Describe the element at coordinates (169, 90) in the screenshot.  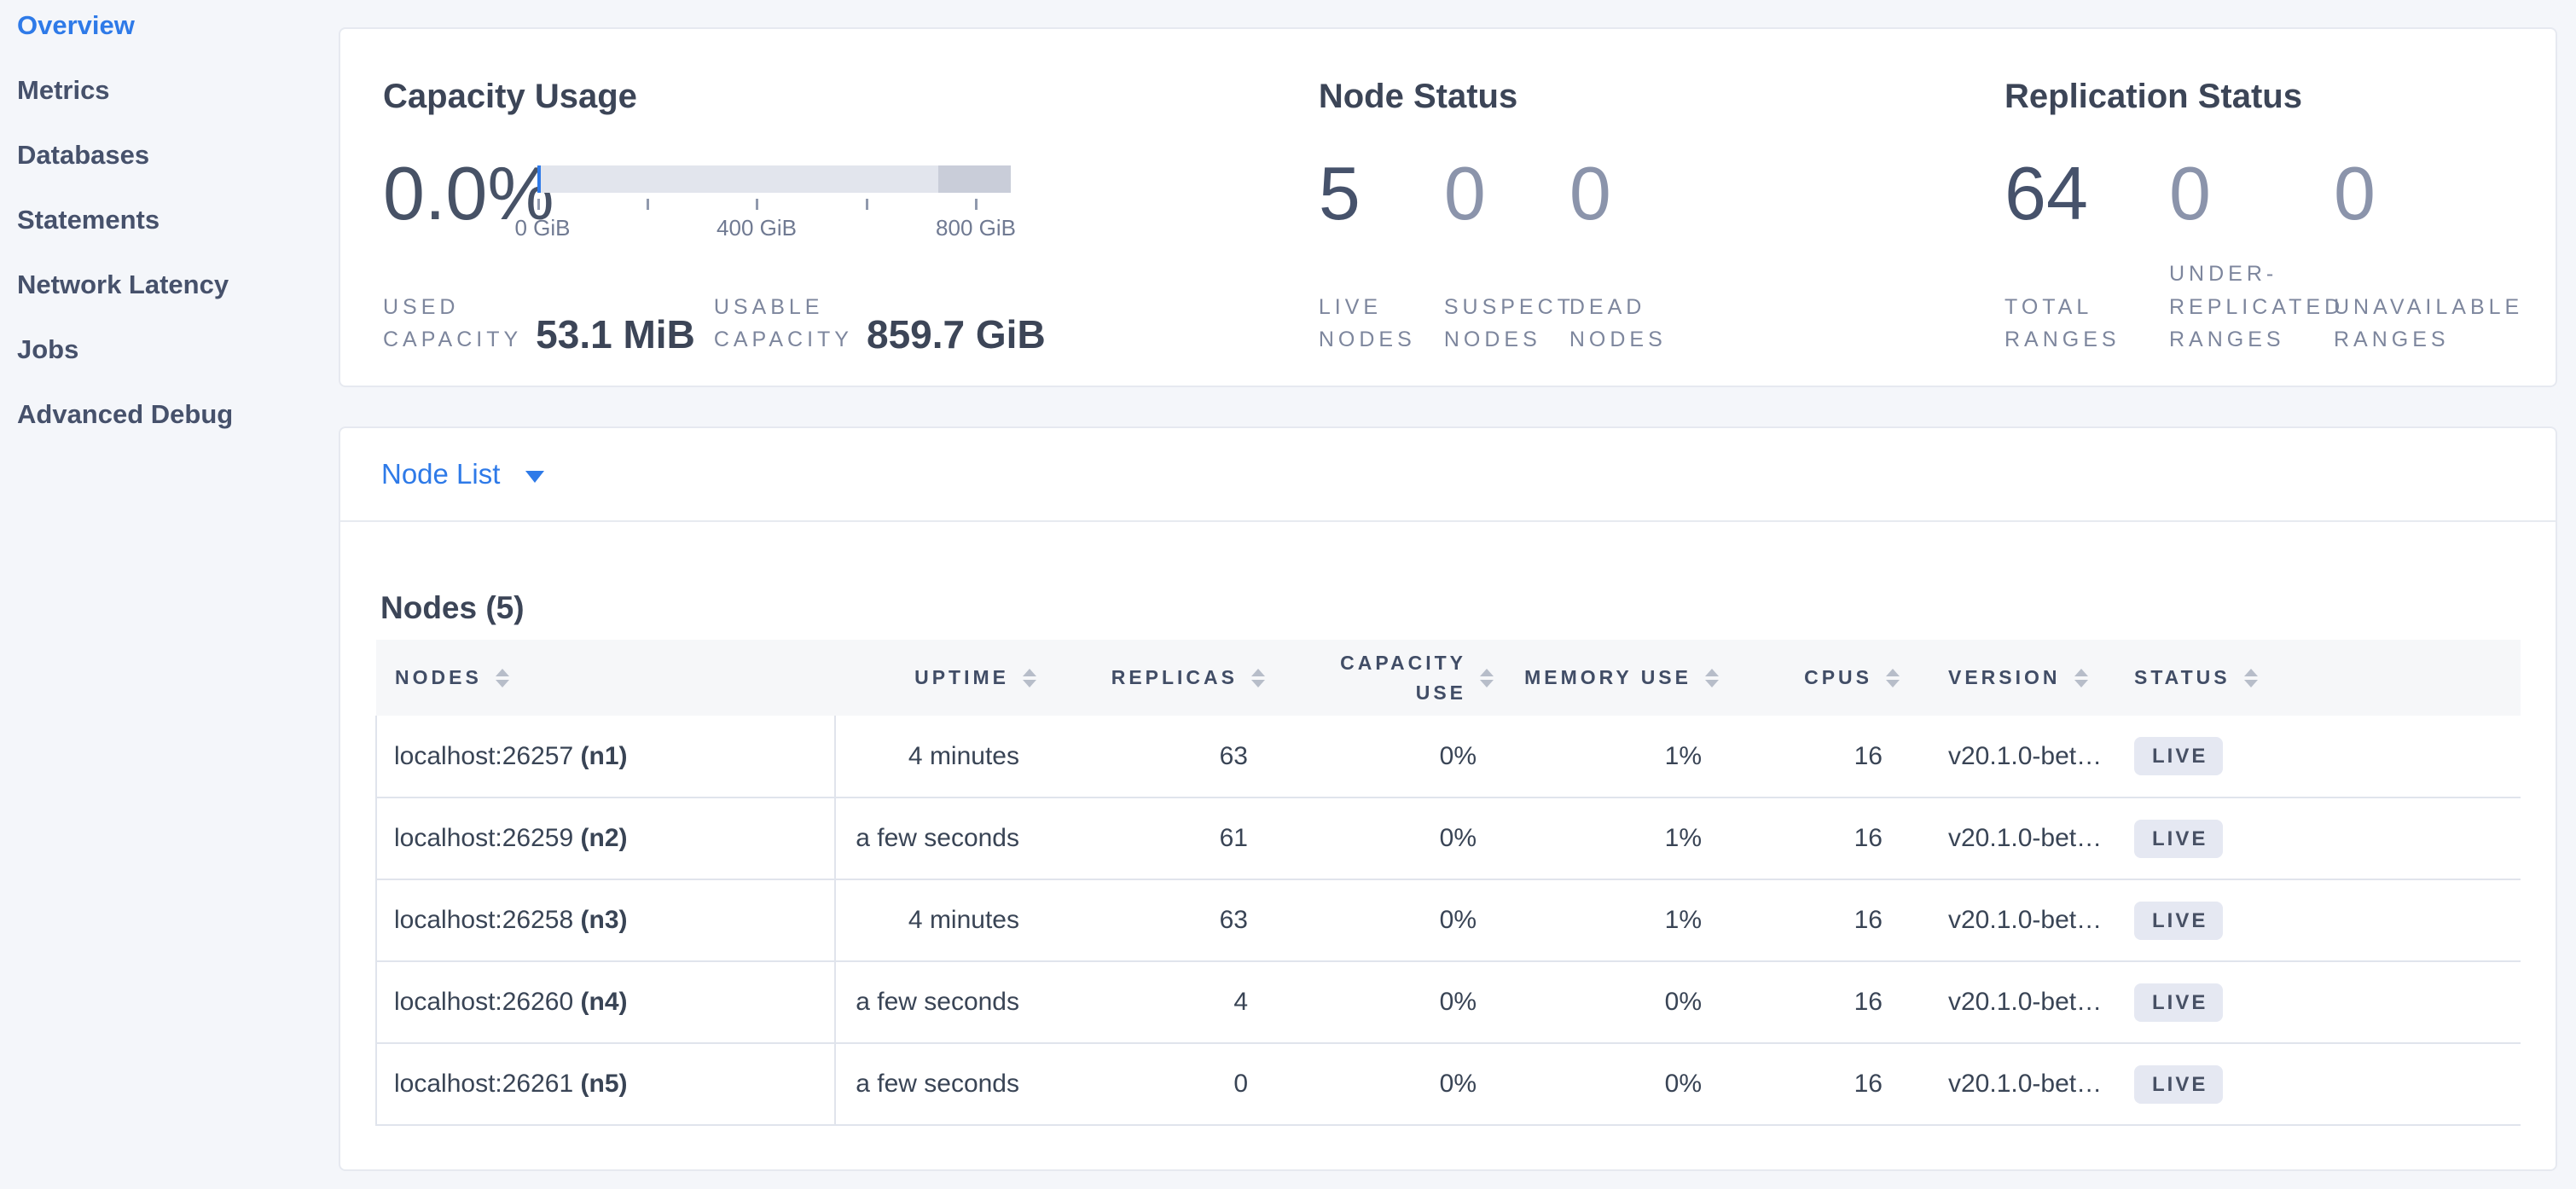
I see `sidebar-item: Metrics` at that location.